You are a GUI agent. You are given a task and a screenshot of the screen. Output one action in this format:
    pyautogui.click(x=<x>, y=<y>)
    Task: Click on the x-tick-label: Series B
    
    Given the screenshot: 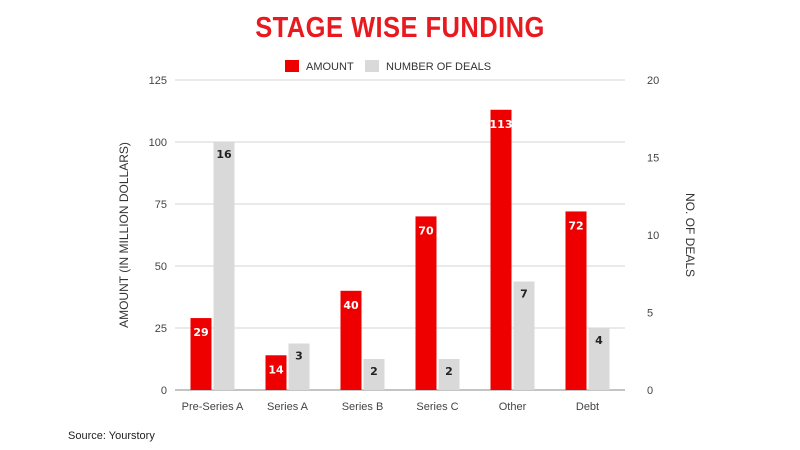 What is the action you would take?
    pyautogui.click(x=363, y=407)
    